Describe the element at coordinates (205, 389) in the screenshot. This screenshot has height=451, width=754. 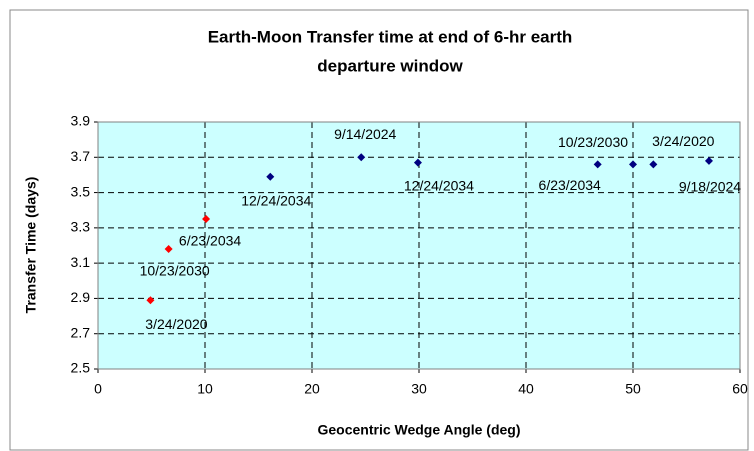
I see `x-tick-label: 10` at that location.